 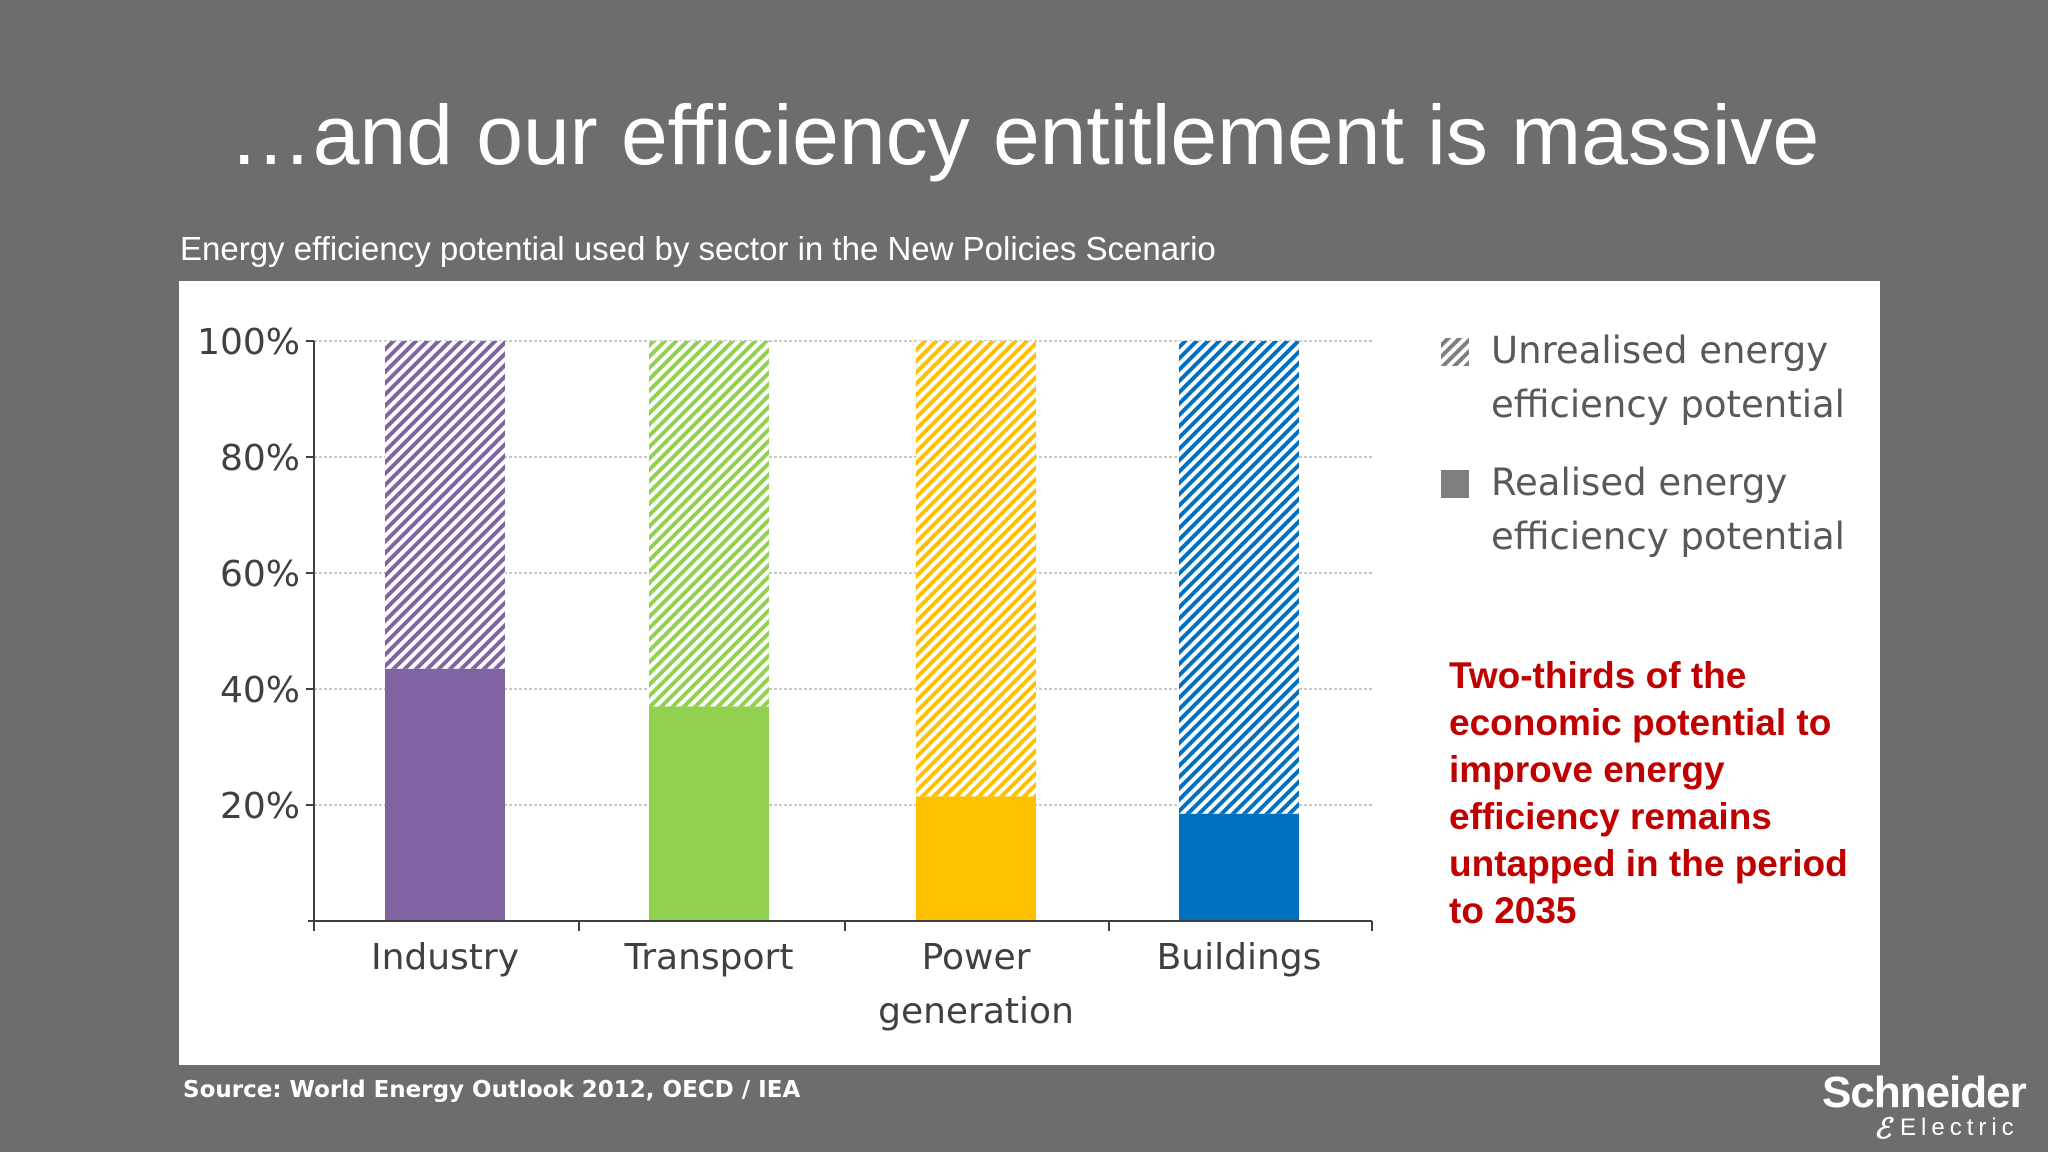 I want to click on logo-mark-icon: ℰ, so click(x=1882, y=1128).